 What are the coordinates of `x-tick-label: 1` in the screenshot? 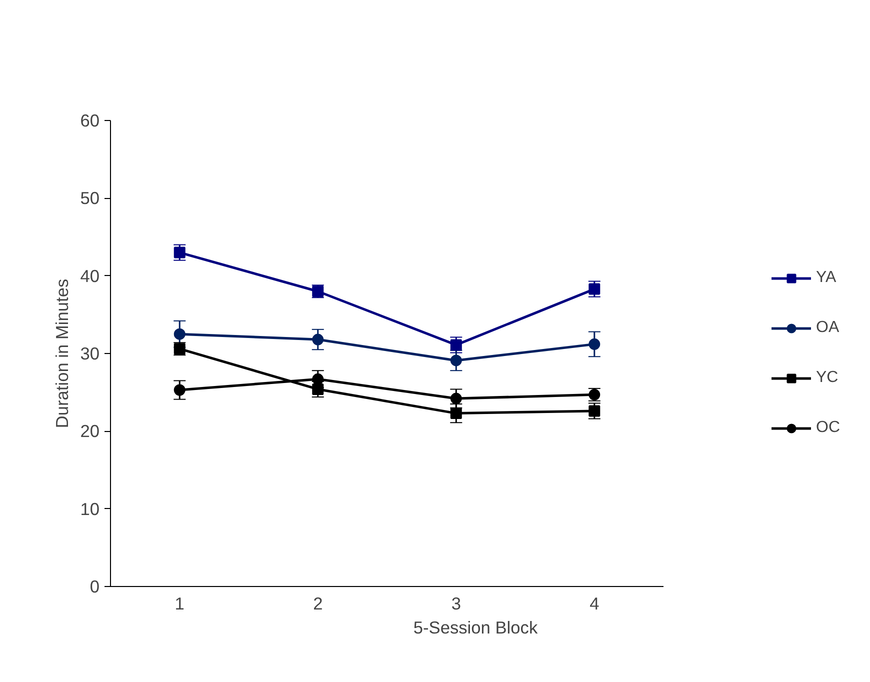 It's located at (179, 604).